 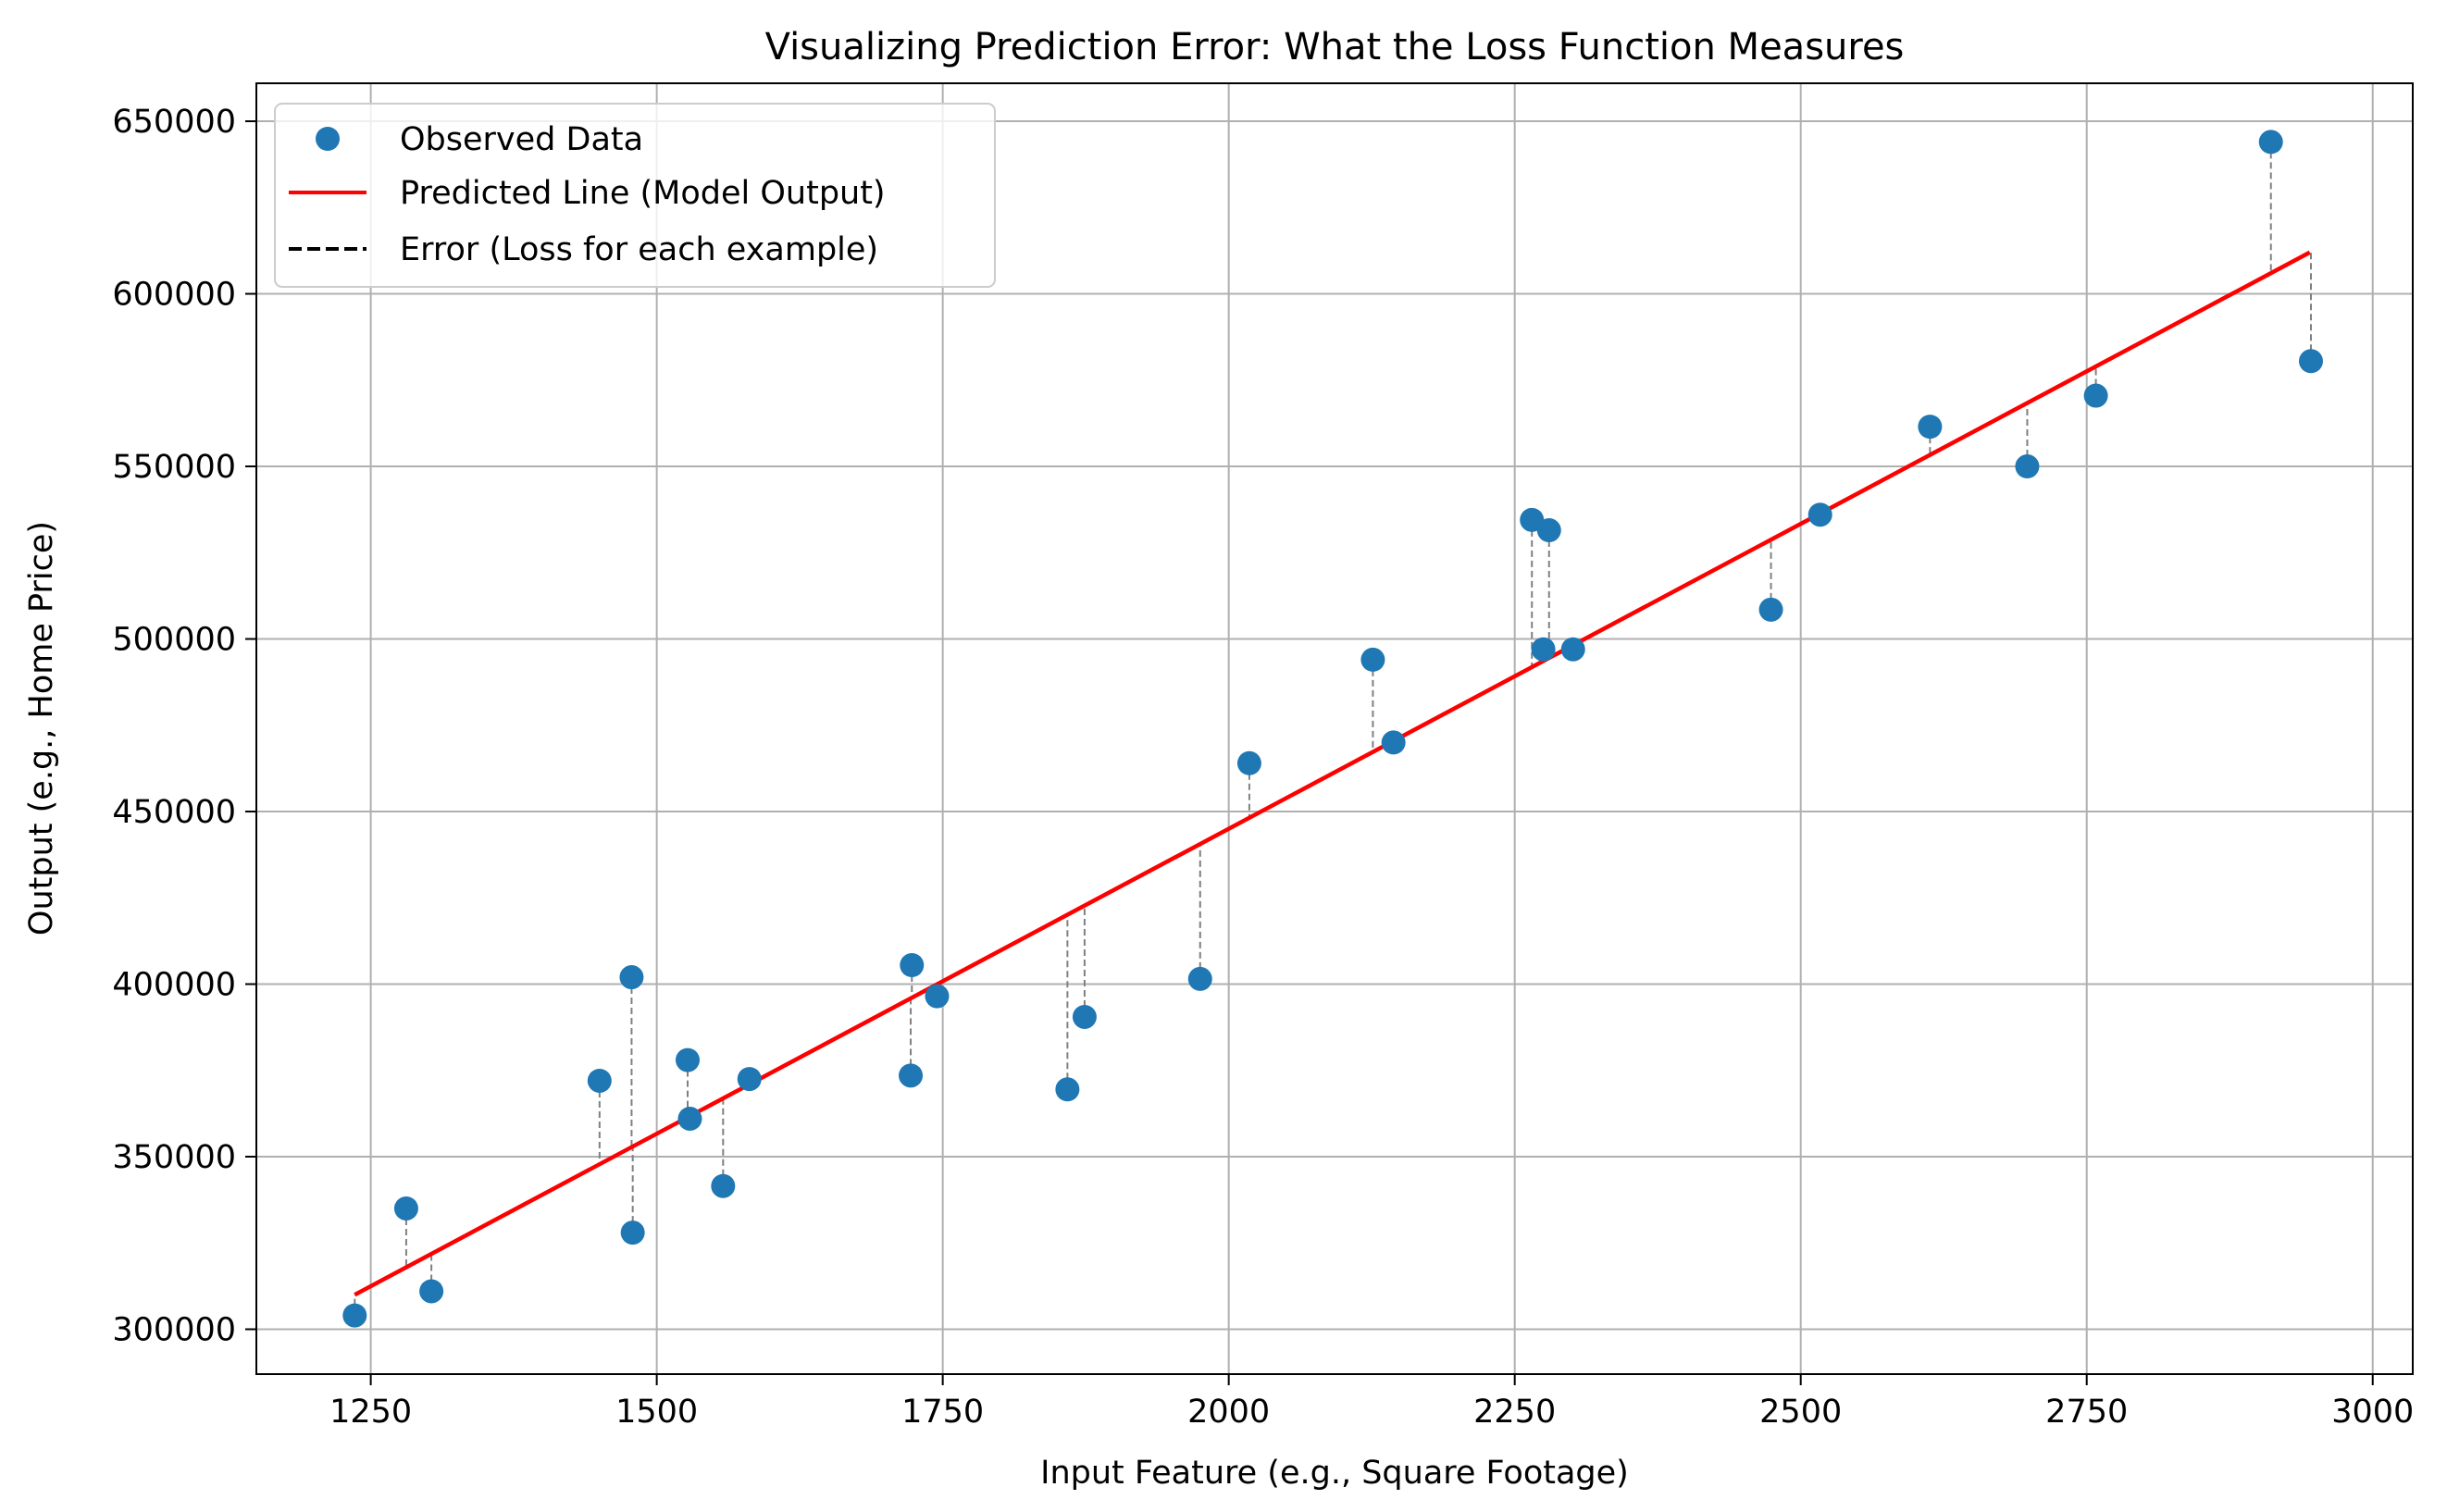 What do you see at coordinates (656, 1412) in the screenshot?
I see `x-tick-label: 1500` at bounding box center [656, 1412].